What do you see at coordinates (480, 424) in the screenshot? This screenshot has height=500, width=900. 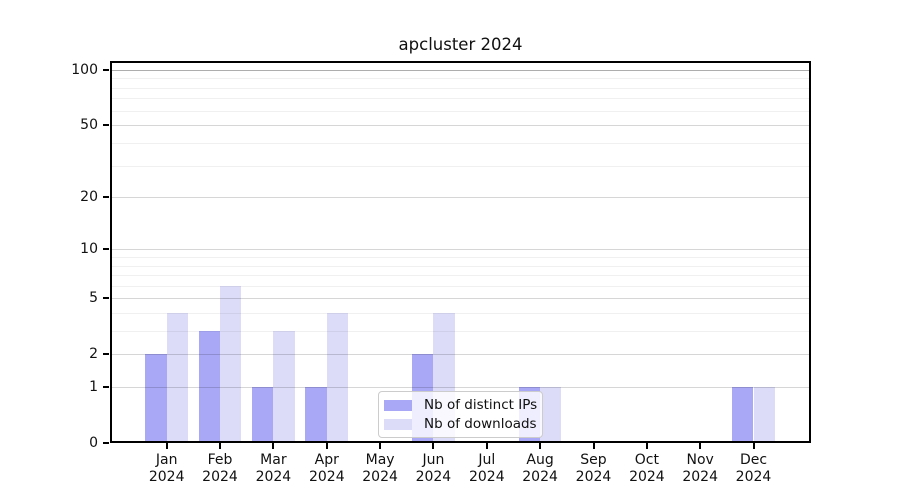 I see `legend-label: Nb of downloads` at bounding box center [480, 424].